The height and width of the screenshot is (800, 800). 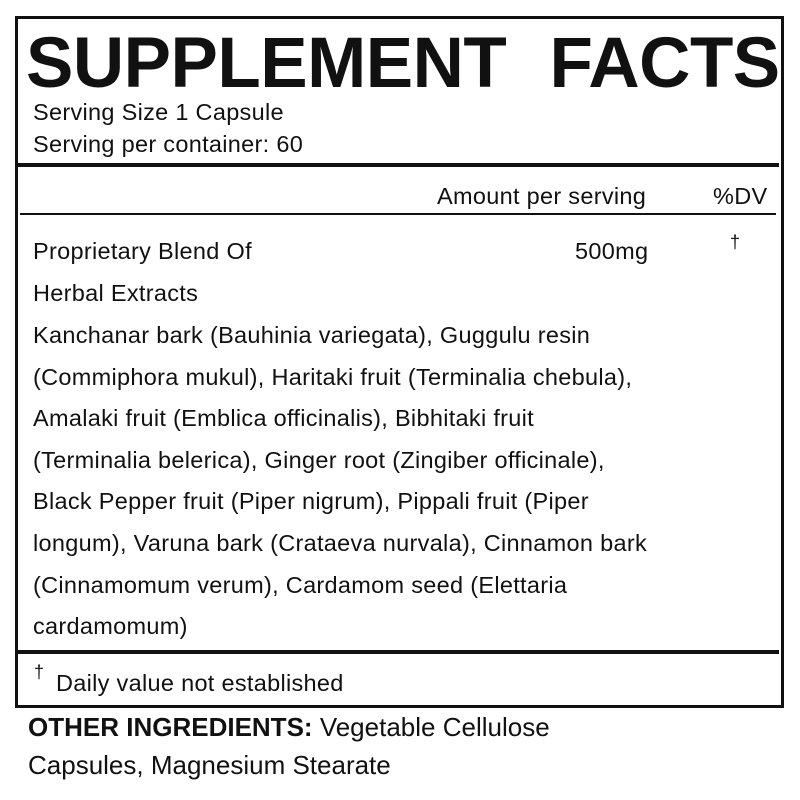 I want to click on blend-name-line: Proprietary Blend Of, so click(x=142, y=251).